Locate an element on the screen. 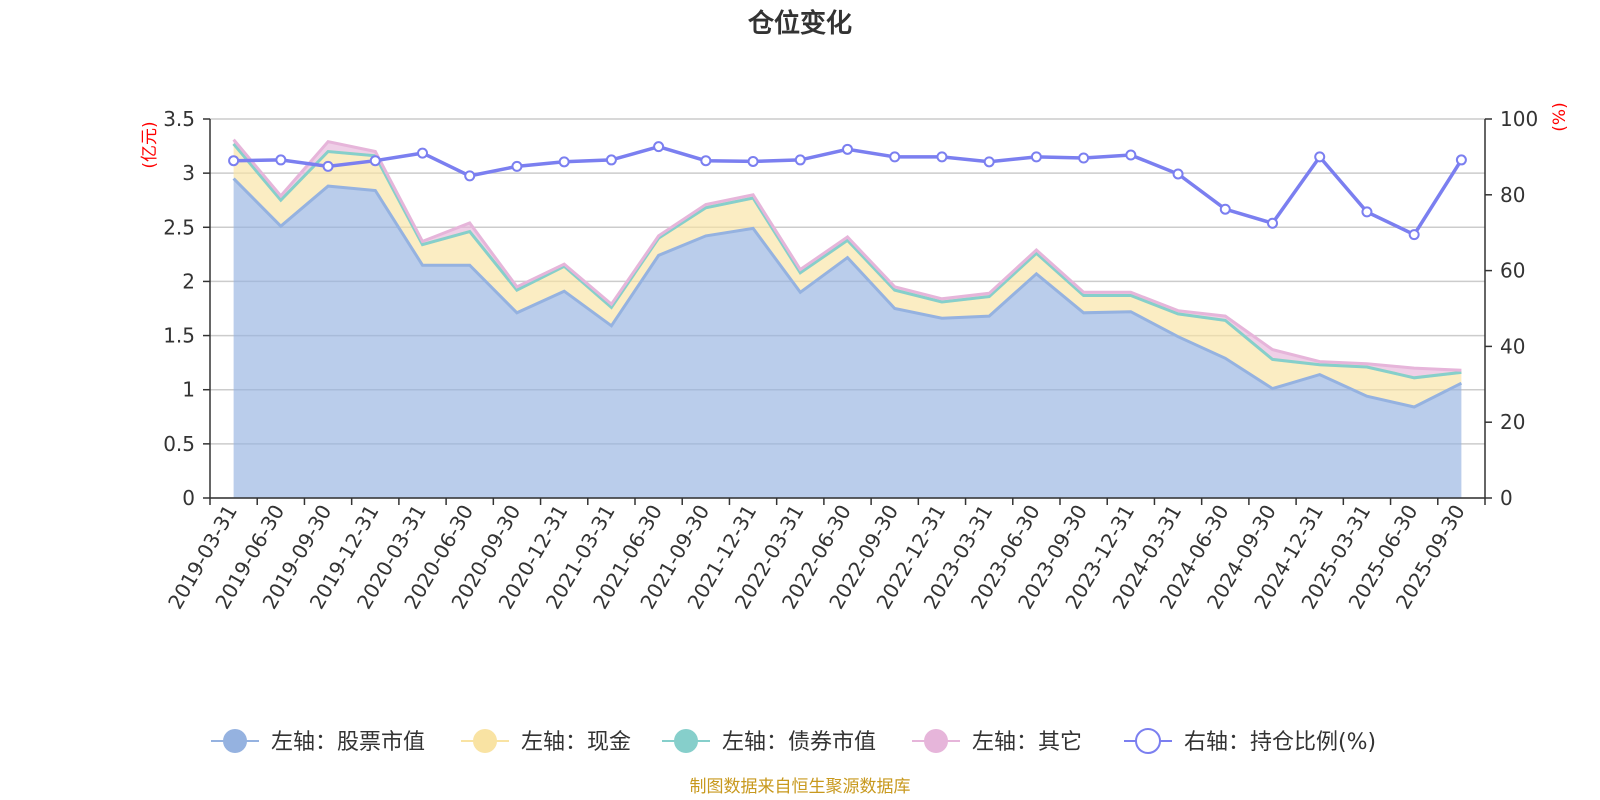  left-axis-tick-label: 3.5 is located at coordinates (179, 119).